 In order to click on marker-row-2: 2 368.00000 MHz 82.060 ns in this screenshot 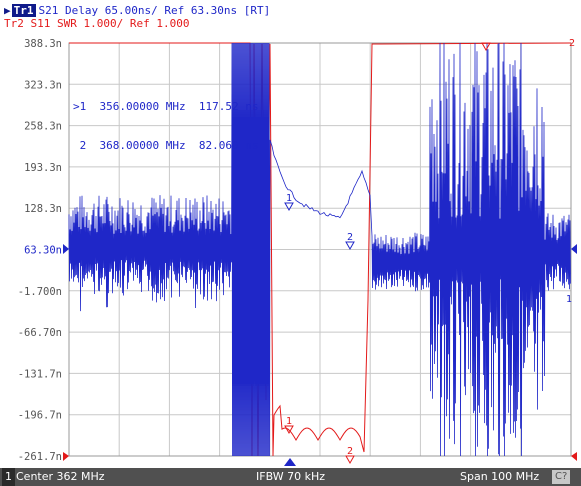, I will do `click(165, 145)`.